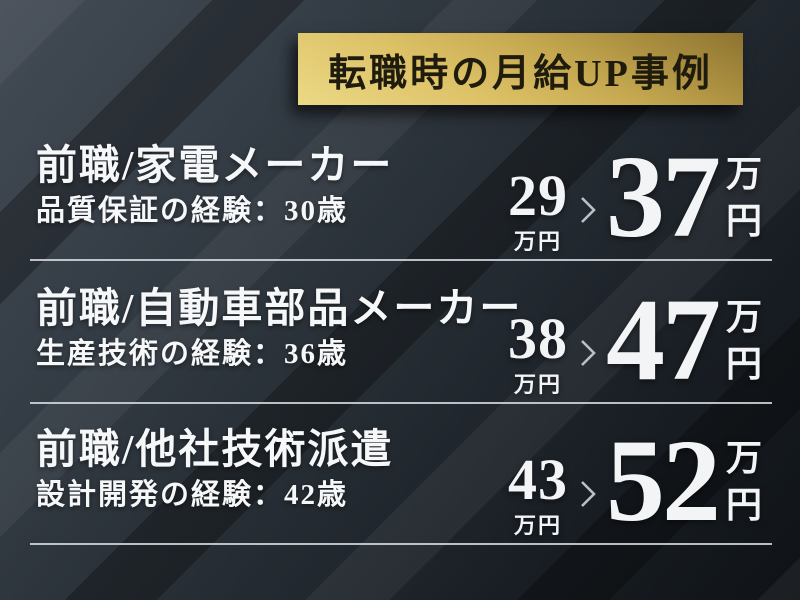 The height and width of the screenshot is (600, 800). I want to click on salary-comparison: 29 万円 37 万 円, so click(635, 197).